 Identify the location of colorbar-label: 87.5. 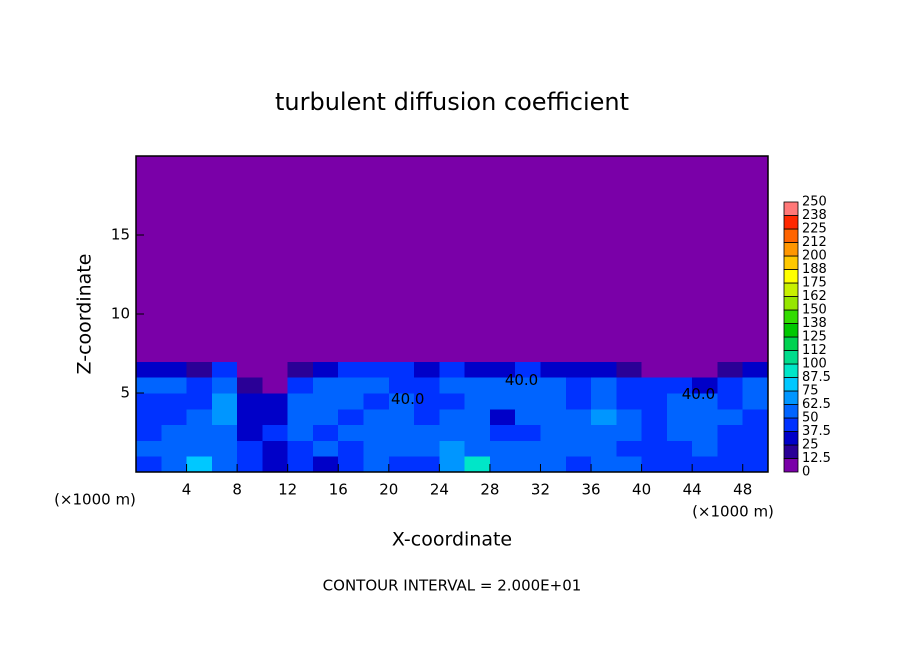
(816, 377).